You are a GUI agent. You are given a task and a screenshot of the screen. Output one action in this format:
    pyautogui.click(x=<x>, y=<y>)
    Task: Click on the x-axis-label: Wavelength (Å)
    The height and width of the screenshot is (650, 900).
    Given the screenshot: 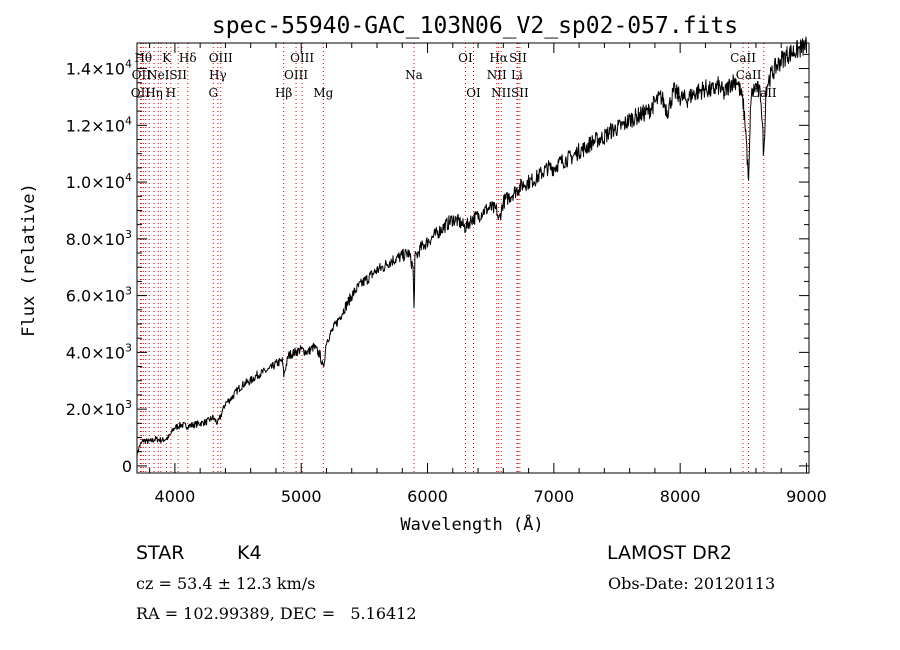 What is the action you would take?
    pyautogui.click(x=471, y=524)
    